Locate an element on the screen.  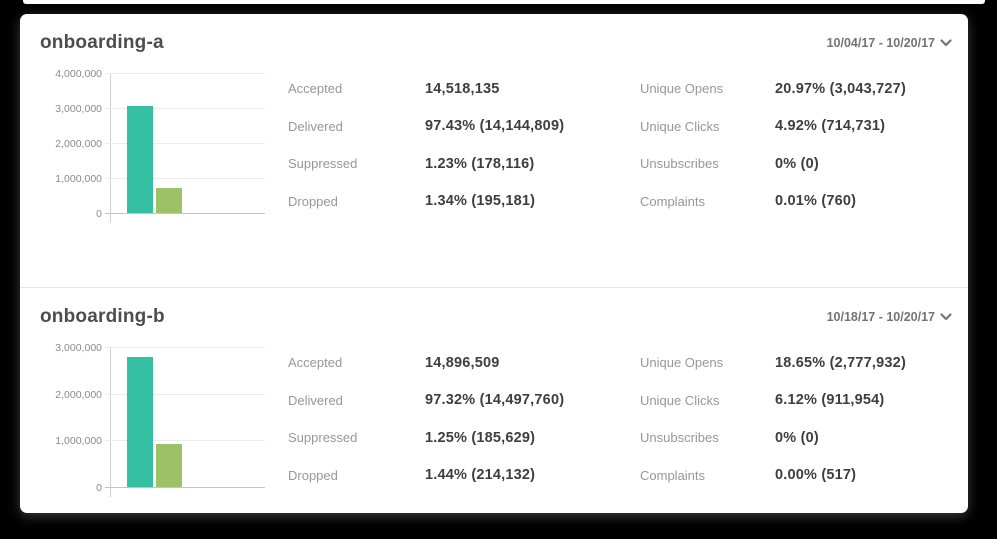
stat-value: 14,896,509 is located at coordinates (462, 362).